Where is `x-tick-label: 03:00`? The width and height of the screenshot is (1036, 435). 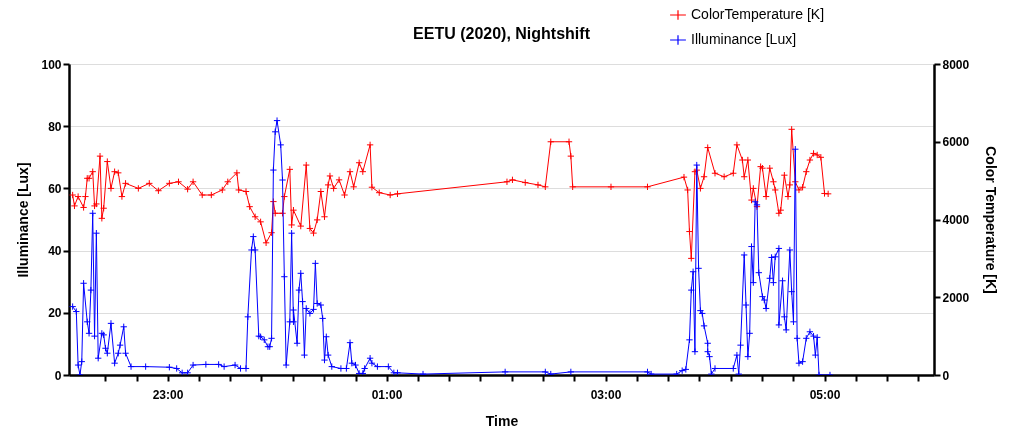 x-tick-label: 03:00 is located at coordinates (606, 394).